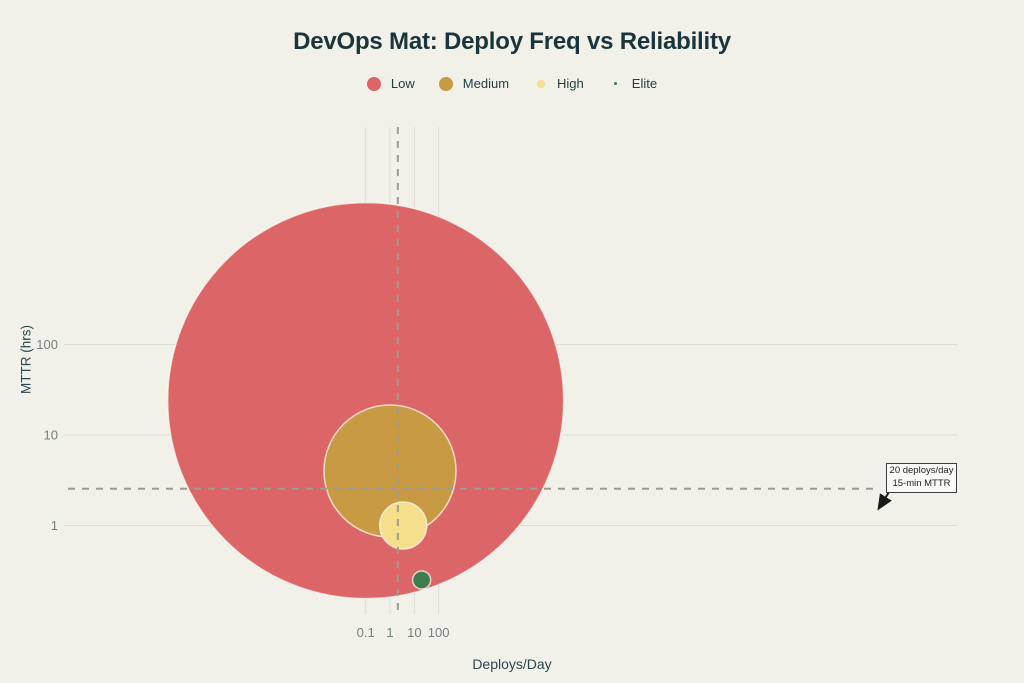  I want to click on annotation-arrow, so click(884, 501).